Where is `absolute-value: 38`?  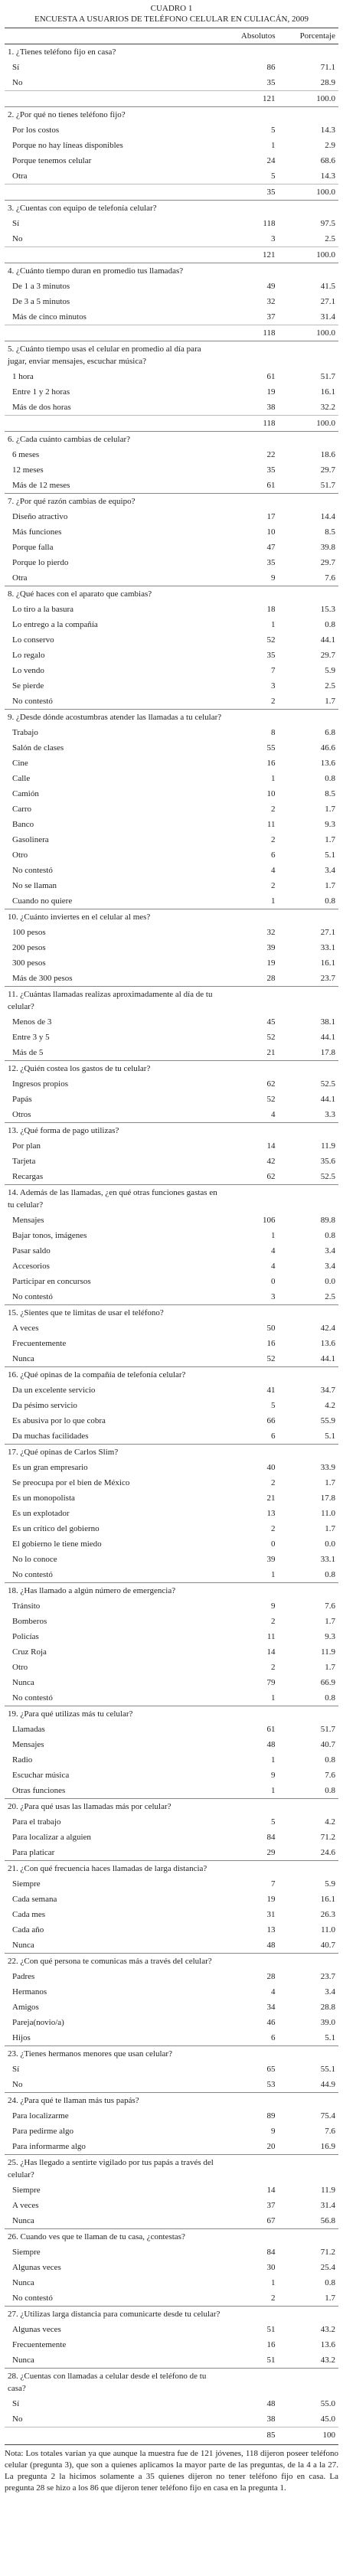 absolute-value: 38 is located at coordinates (271, 2419).